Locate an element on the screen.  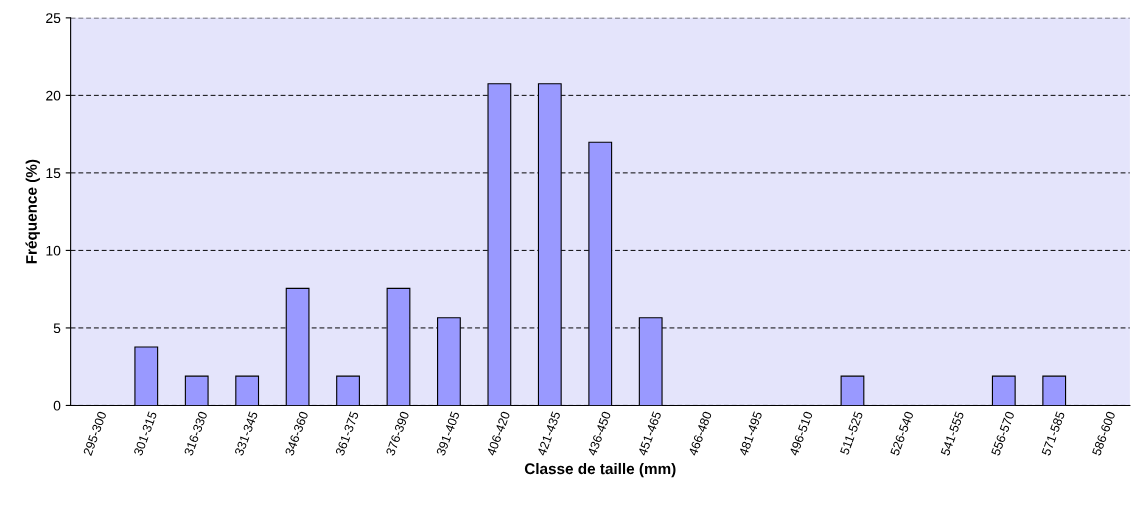
y-tick-label: 0 is located at coordinates (57, 405).